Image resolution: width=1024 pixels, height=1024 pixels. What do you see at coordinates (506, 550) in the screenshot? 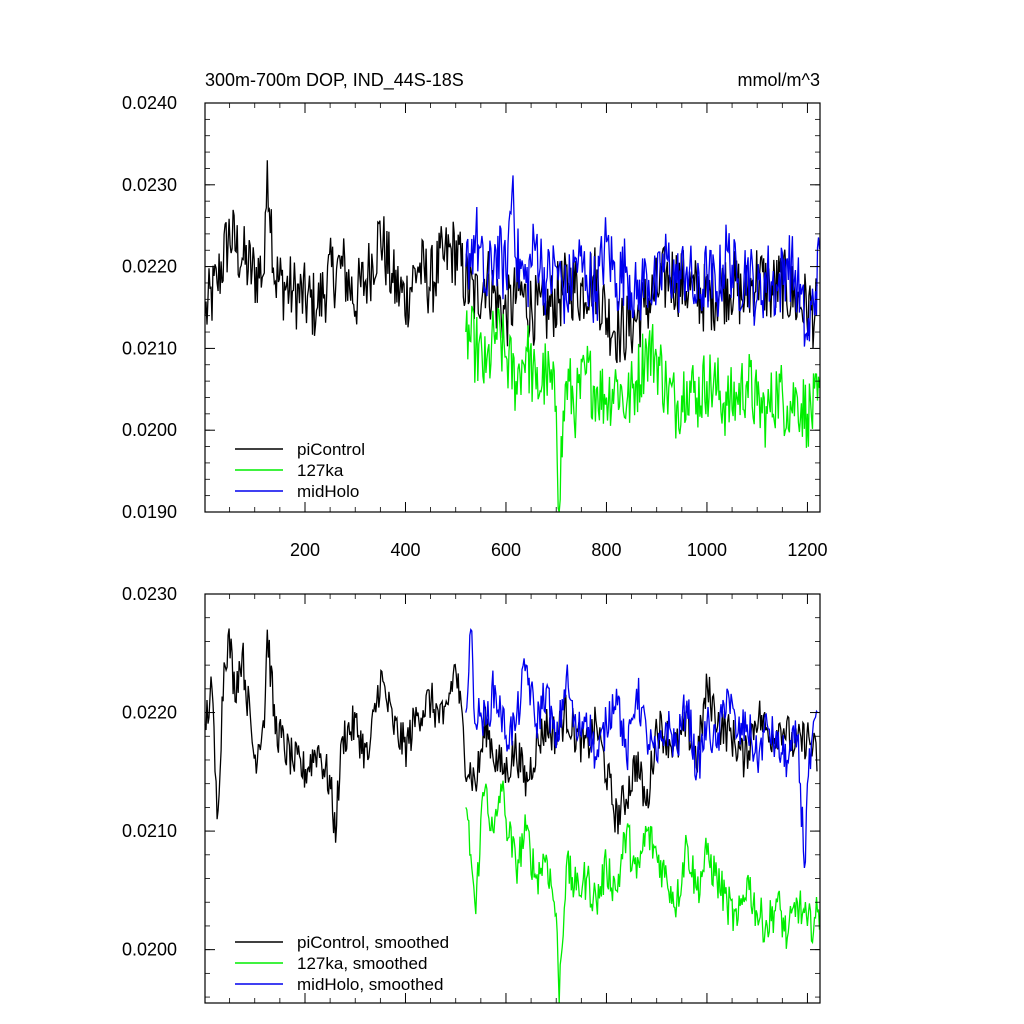
I see `x-tick-label: 600` at bounding box center [506, 550].